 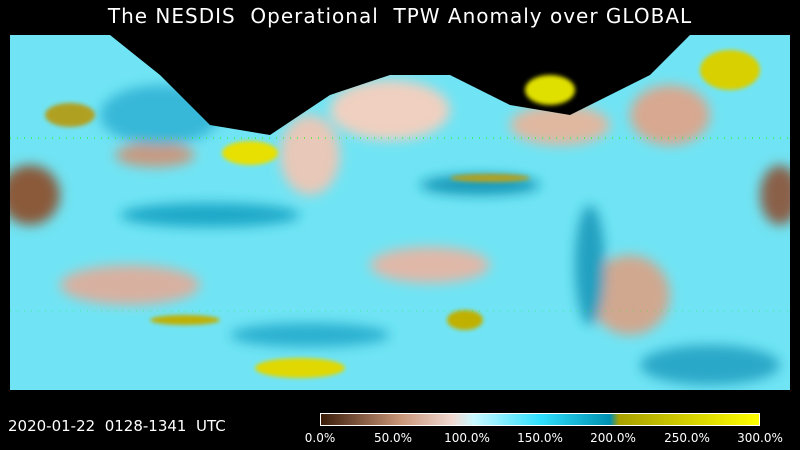 I want to click on colorbar-label: 300.0%, so click(x=760, y=438).